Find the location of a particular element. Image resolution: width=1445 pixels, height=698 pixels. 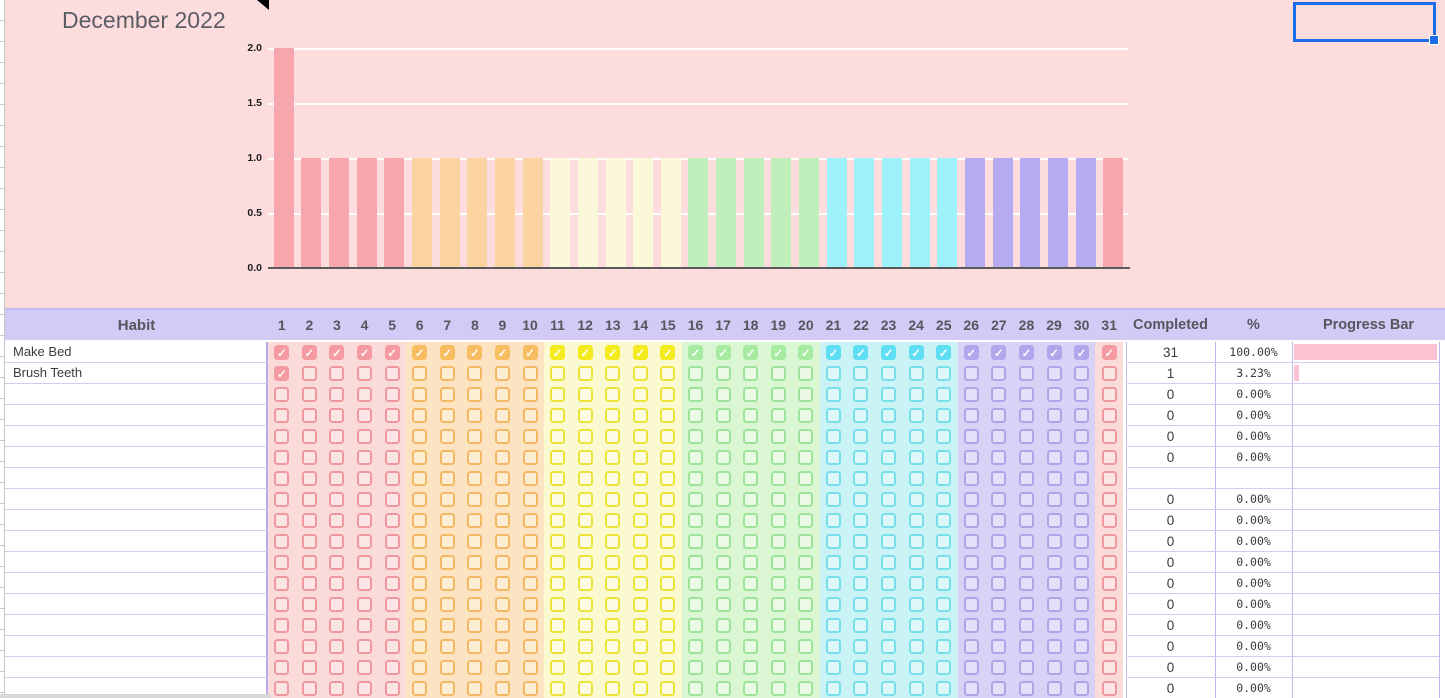

day-column-header: 25 is located at coordinates (943, 325).